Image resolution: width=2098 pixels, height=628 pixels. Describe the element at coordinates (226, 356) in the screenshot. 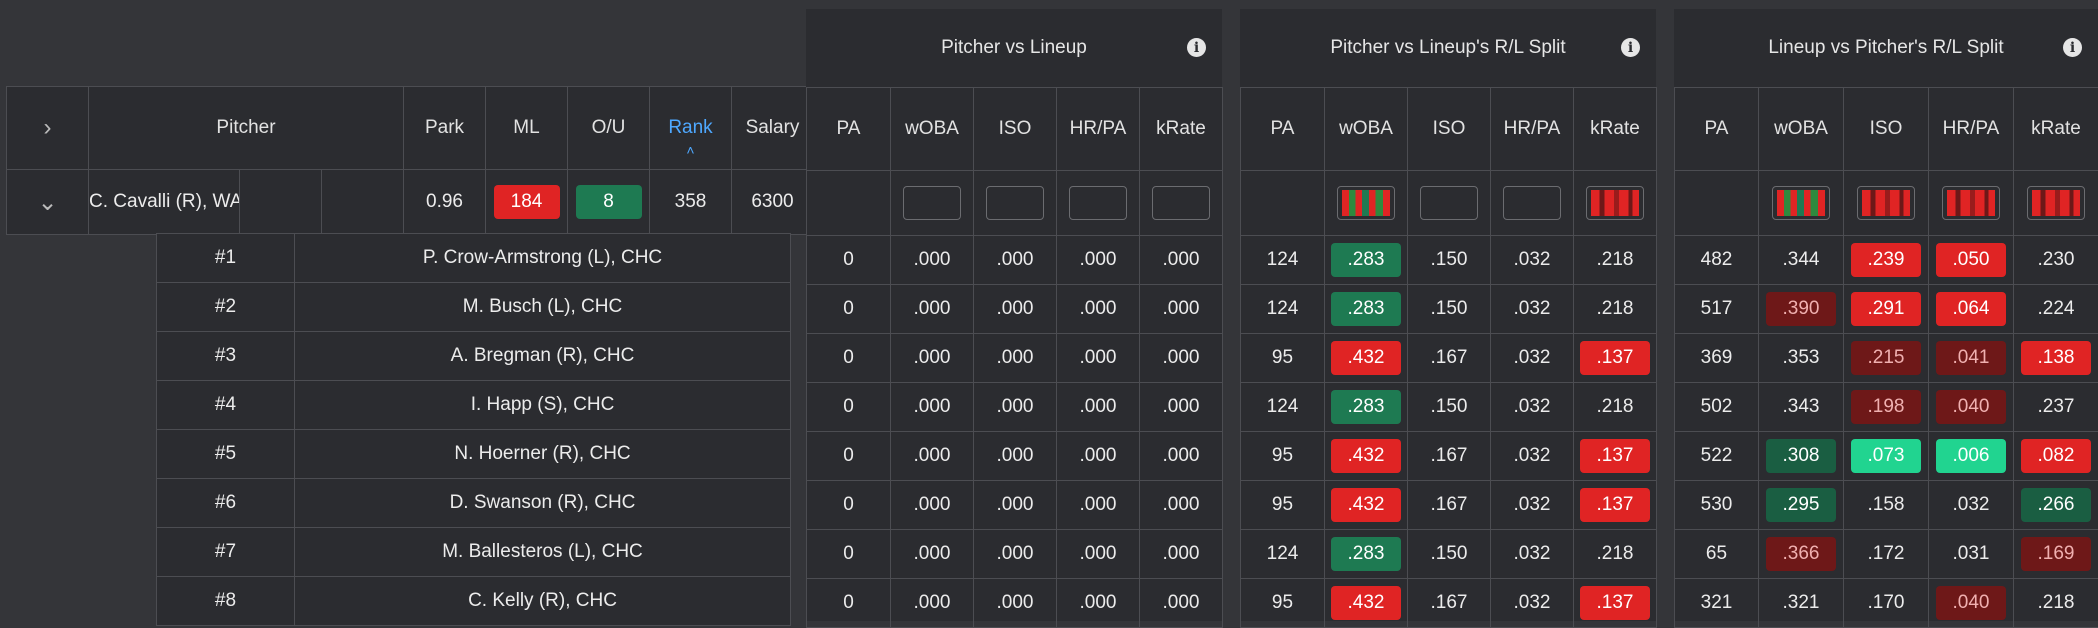

I see `batting-slot: #3` at that location.